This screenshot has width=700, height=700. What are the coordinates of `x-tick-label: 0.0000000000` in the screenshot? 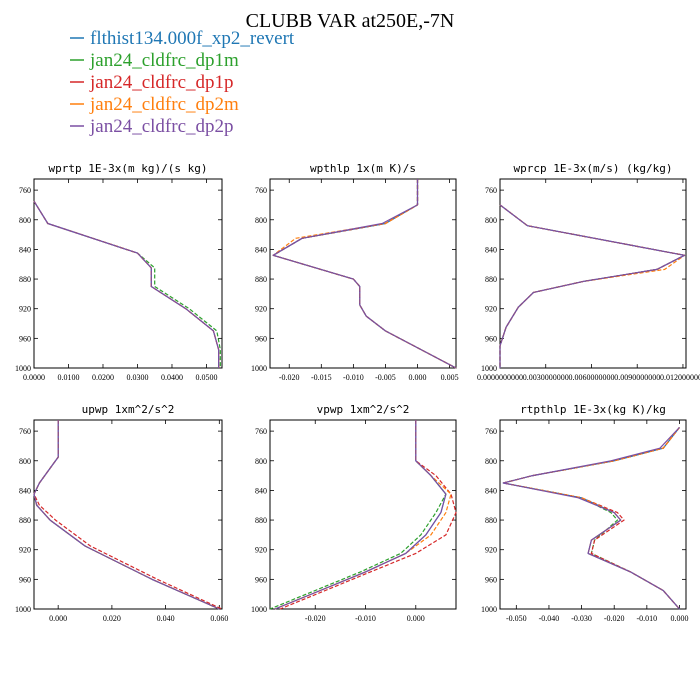 It's located at (500, 377).